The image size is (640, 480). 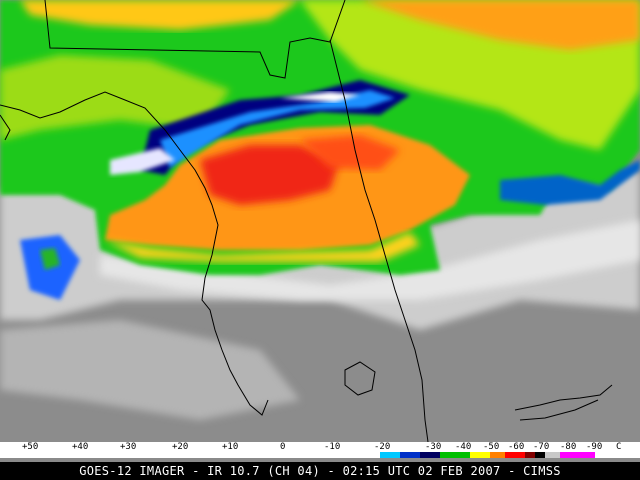 What do you see at coordinates (617, 455) in the screenshot?
I see `colorbar-swatch-end` at bounding box center [617, 455].